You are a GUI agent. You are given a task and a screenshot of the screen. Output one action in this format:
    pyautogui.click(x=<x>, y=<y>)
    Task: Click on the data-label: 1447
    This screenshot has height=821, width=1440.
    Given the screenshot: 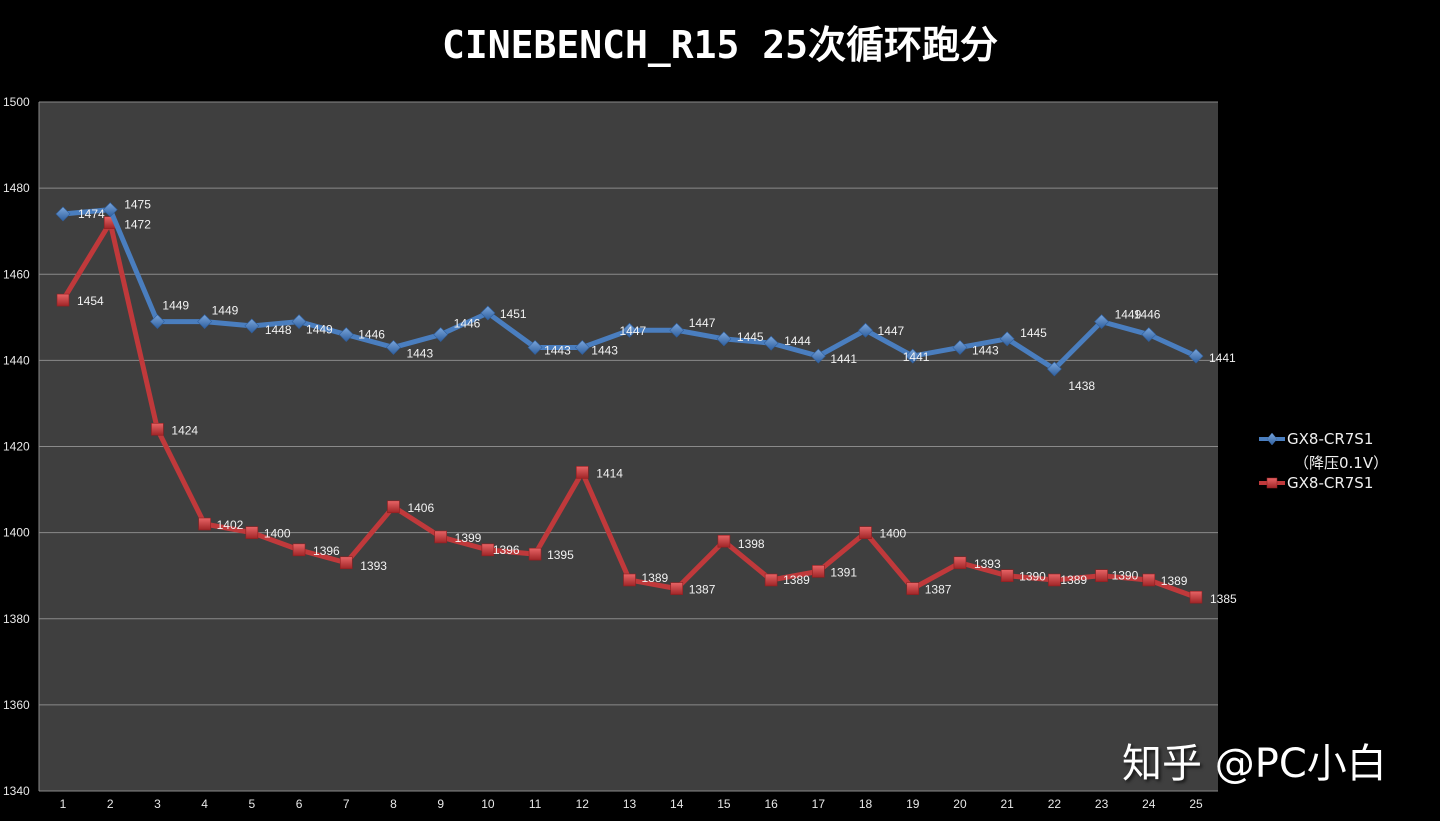 What is the action you would take?
    pyautogui.click(x=633, y=331)
    